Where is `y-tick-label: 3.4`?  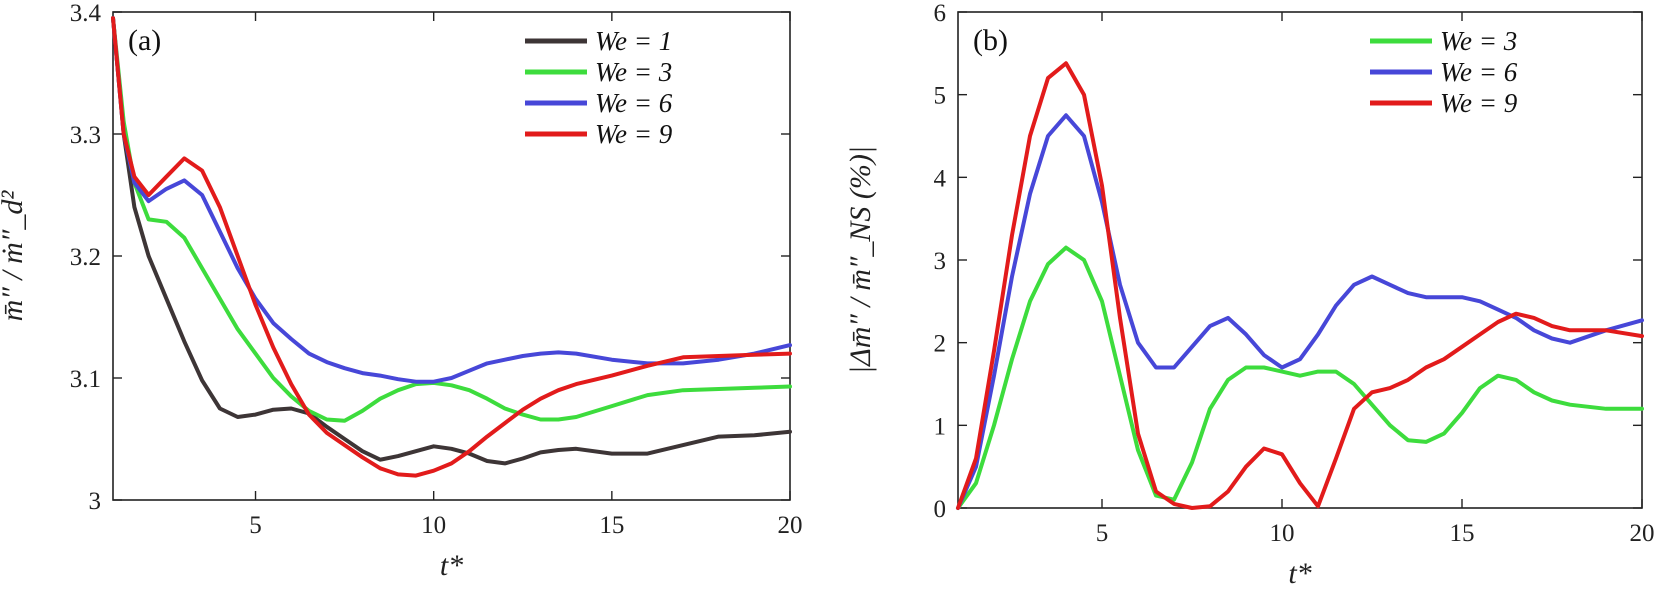
y-tick-label: 3.4 is located at coordinates (86, 13).